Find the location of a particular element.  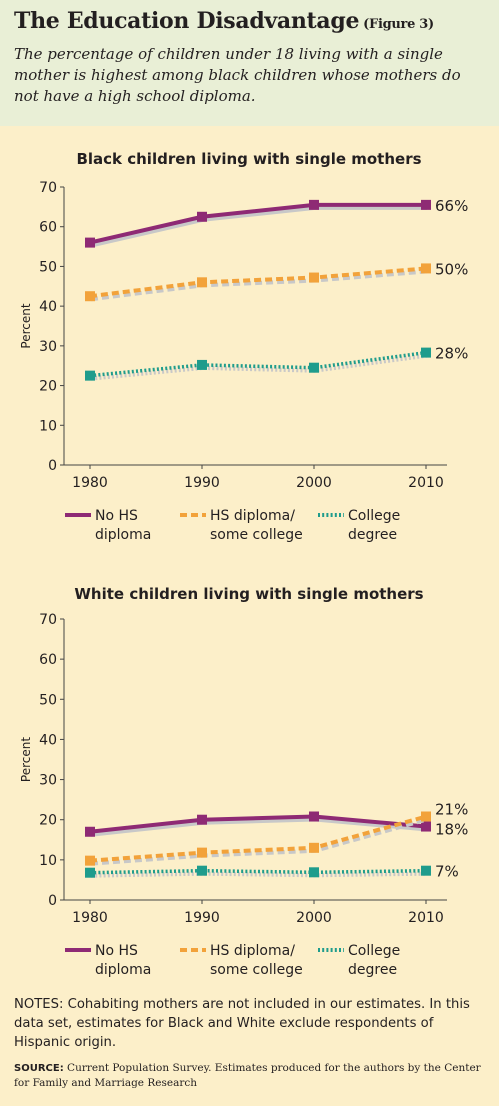

figure-title: The Education Disadvantage (Figure 3) is located at coordinates (224, 21).